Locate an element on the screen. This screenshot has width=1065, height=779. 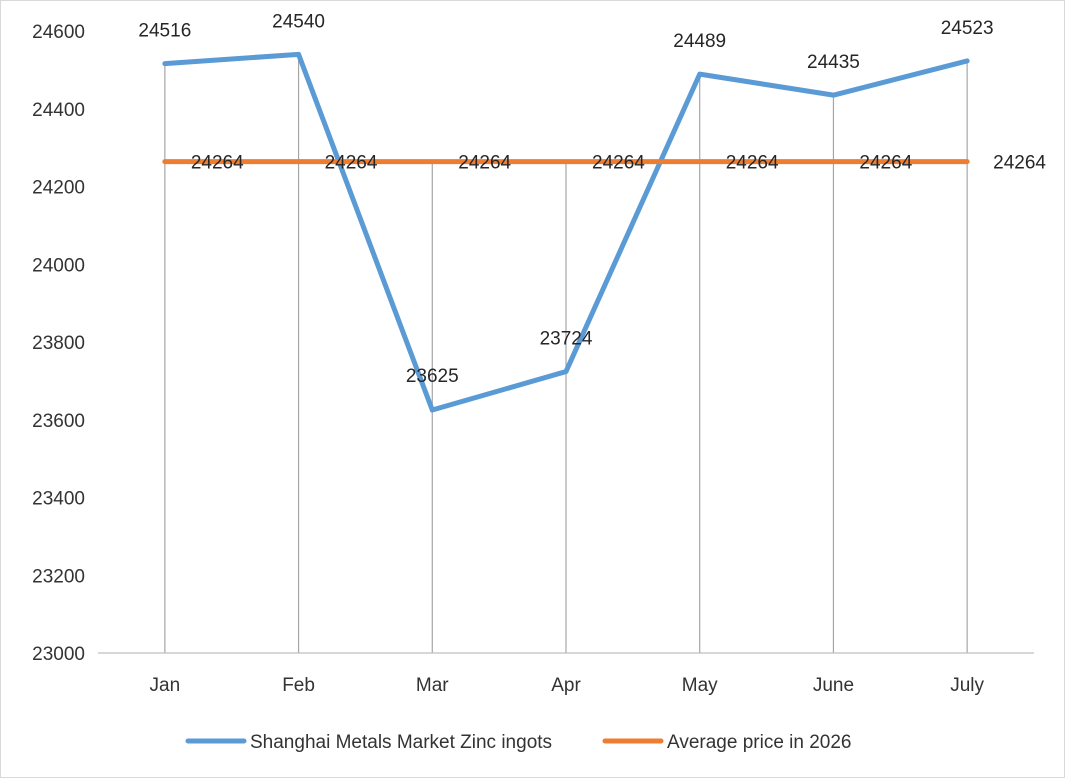
y-tick-label: 24000 is located at coordinates (58, 265).